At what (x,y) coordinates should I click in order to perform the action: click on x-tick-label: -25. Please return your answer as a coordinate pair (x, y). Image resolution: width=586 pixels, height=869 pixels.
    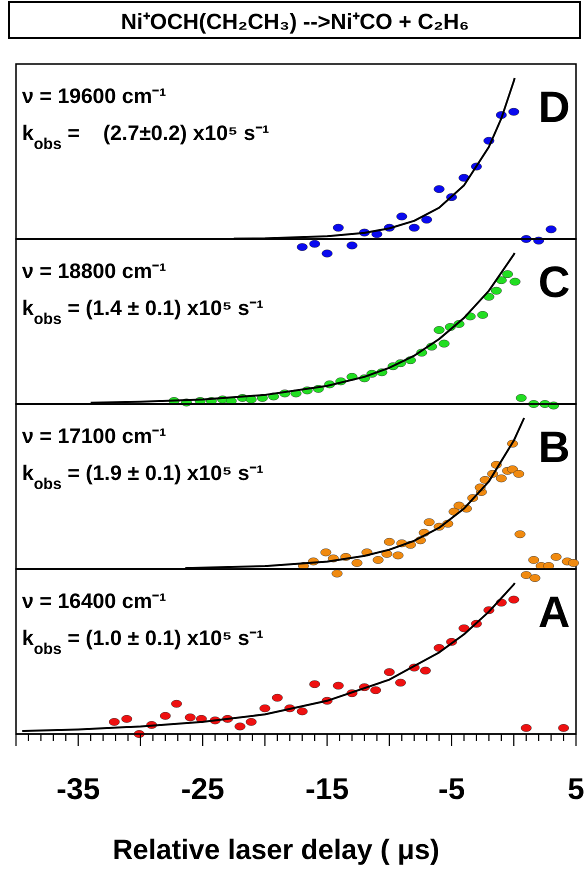
    Looking at the image, I should click on (202, 789).